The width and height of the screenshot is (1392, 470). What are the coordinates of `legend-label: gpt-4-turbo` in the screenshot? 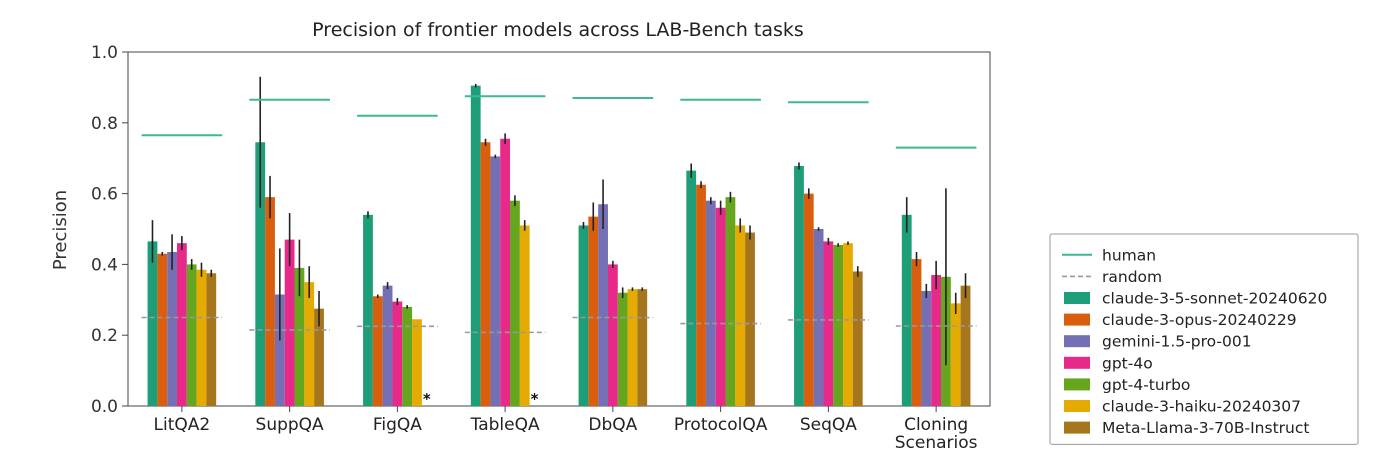 It's located at (1146, 385).